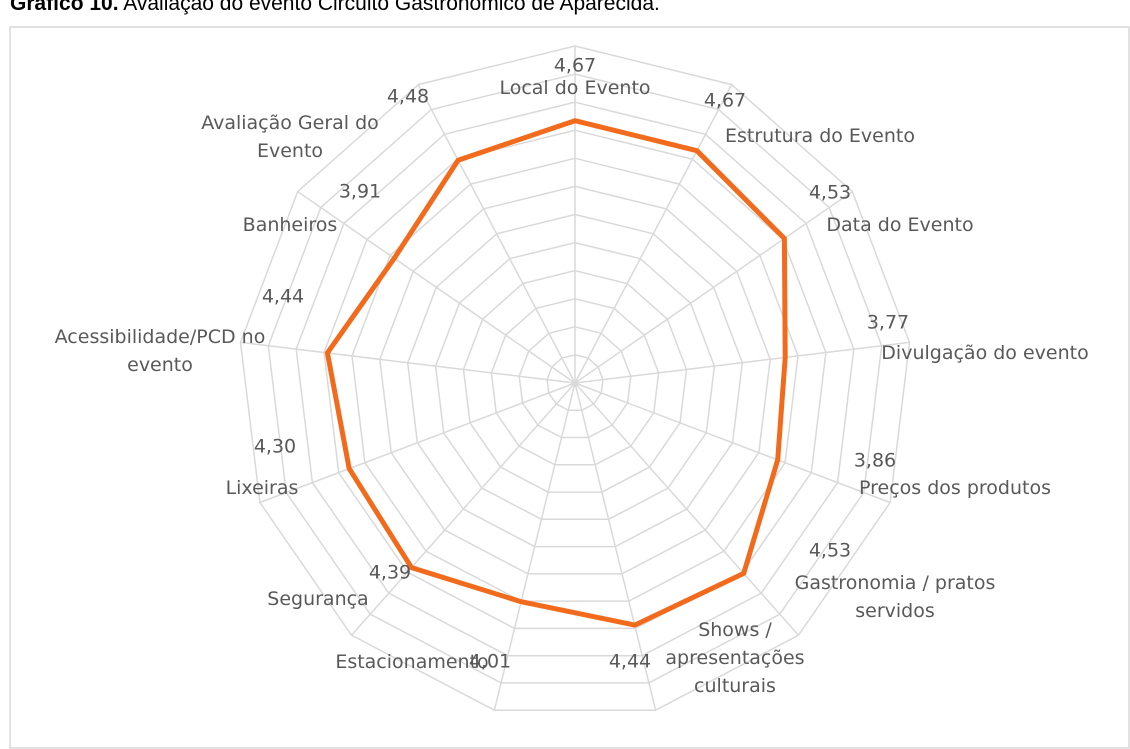  Describe the element at coordinates (875, 461) in the screenshot. I see `data-label: 3,86` at that location.